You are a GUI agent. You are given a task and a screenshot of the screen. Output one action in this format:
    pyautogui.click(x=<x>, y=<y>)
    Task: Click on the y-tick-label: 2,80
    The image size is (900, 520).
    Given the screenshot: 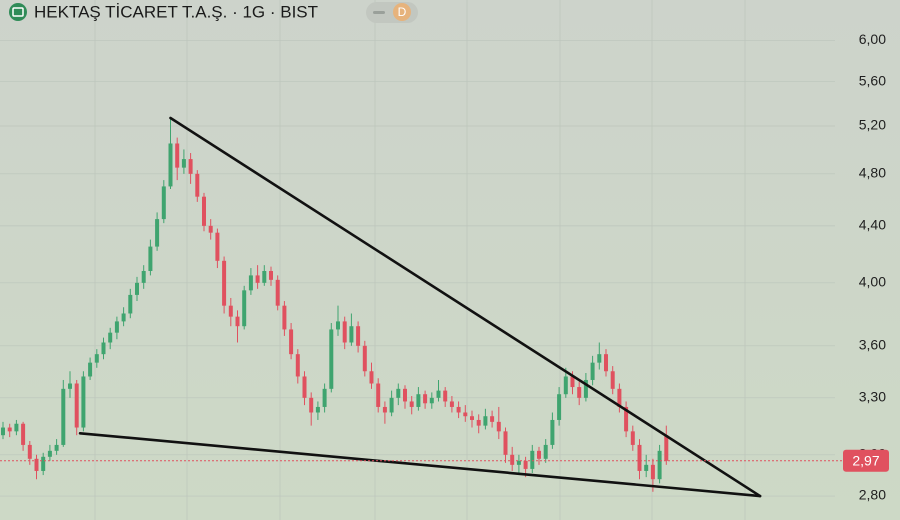 What is the action you would take?
    pyautogui.click(x=872, y=495)
    